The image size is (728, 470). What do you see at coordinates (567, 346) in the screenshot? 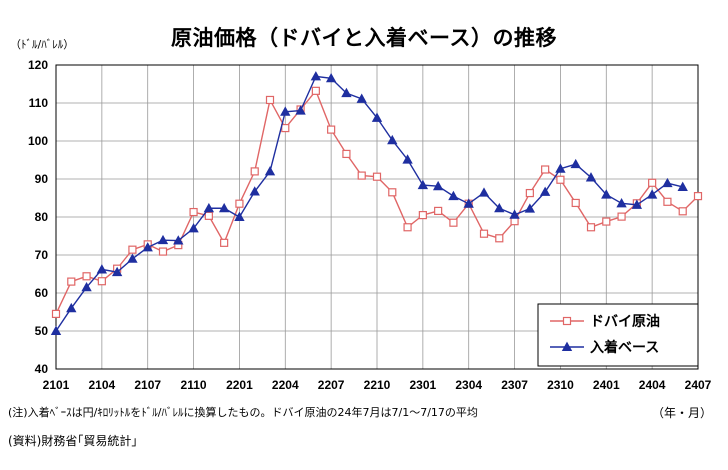
I see `legend-swatch-marker` at bounding box center [567, 346].